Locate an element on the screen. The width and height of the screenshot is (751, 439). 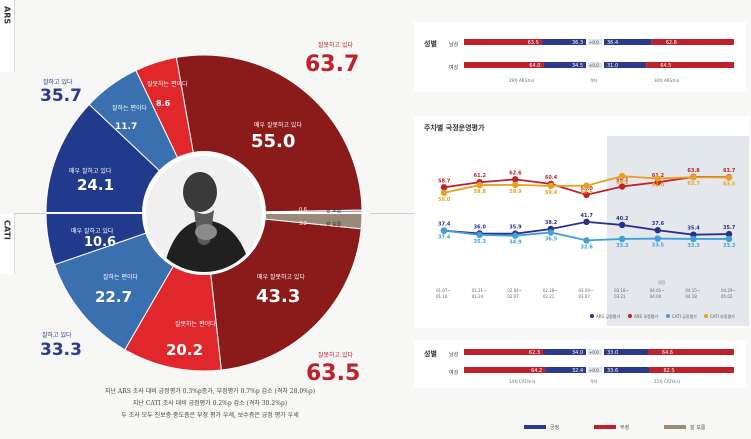
ars-pos-total: 35.7 is located at coordinates (61, 96).